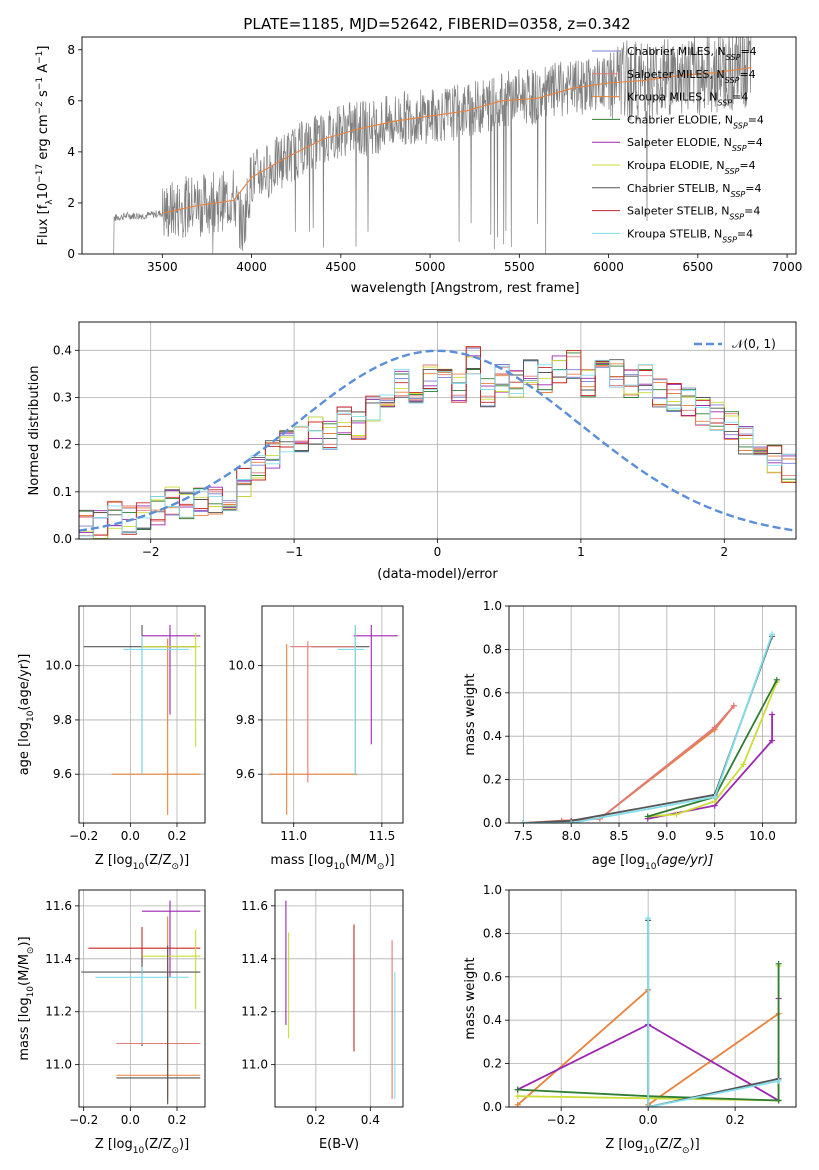 The width and height of the screenshot is (819, 1170). I want to click on gaussian-curve, so click(437, 440).